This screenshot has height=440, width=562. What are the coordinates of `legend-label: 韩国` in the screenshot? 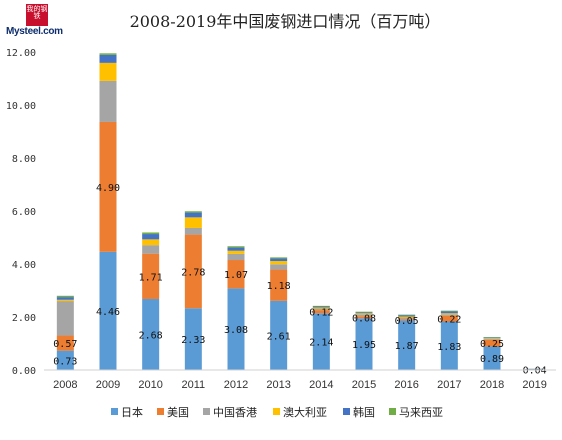 It's located at (364, 412).